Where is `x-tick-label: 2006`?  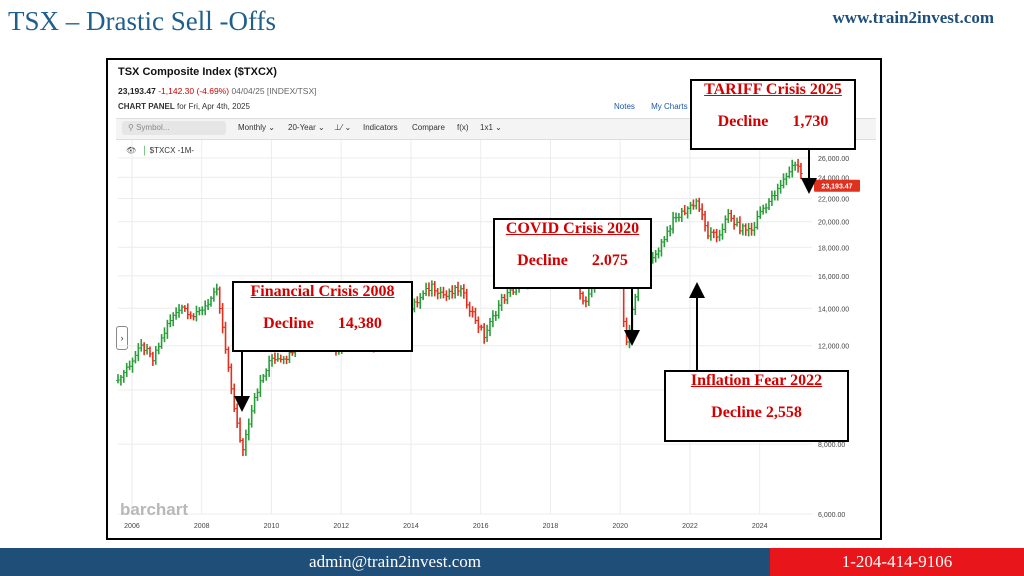 x-tick-label: 2006 is located at coordinates (132, 526).